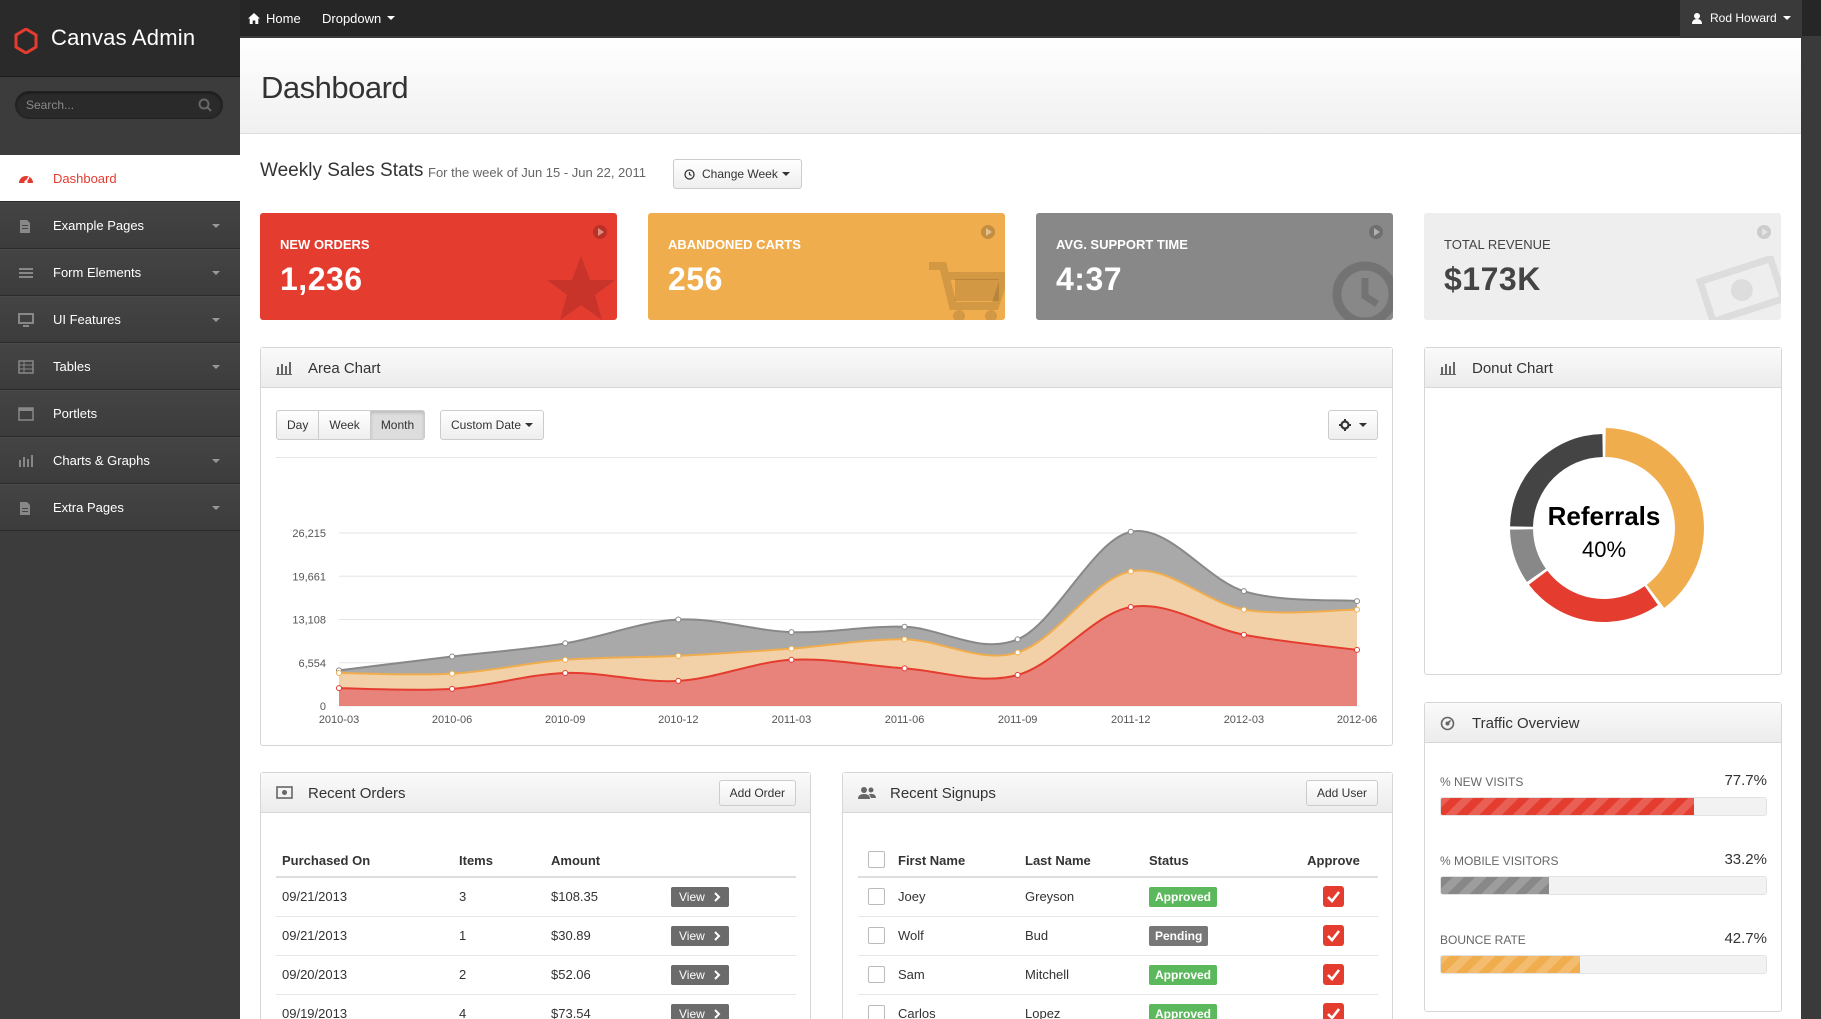 The height and width of the screenshot is (1019, 1821). What do you see at coordinates (492, 425) in the screenshot?
I see `custom-date-button: Custom Date` at bounding box center [492, 425].